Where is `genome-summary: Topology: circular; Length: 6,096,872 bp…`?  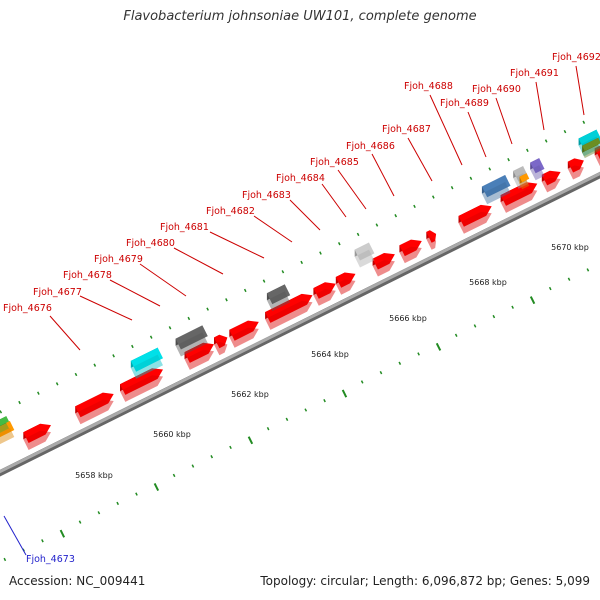 genome-summary: Topology: circular; Length: 6,096,872 bp… is located at coordinates (425, 581).